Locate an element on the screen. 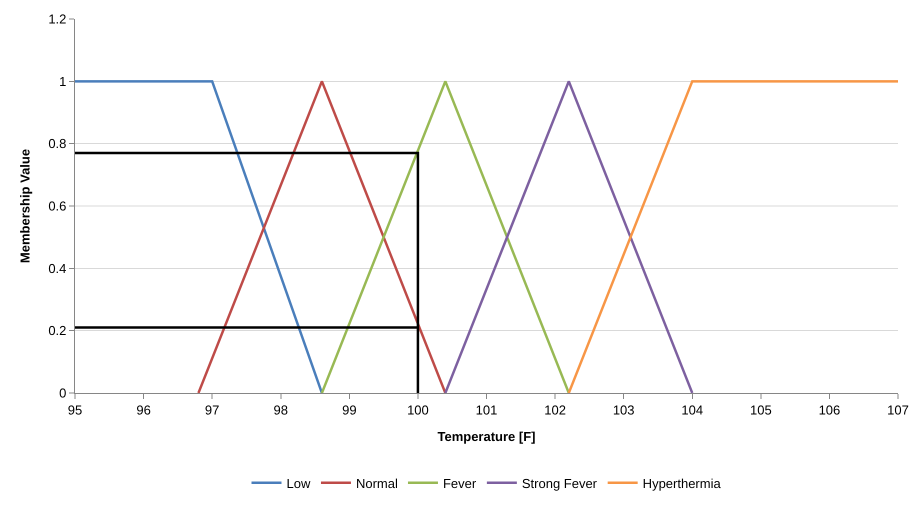 The height and width of the screenshot is (510, 921). y-tick-label: 0 is located at coordinates (62, 393).